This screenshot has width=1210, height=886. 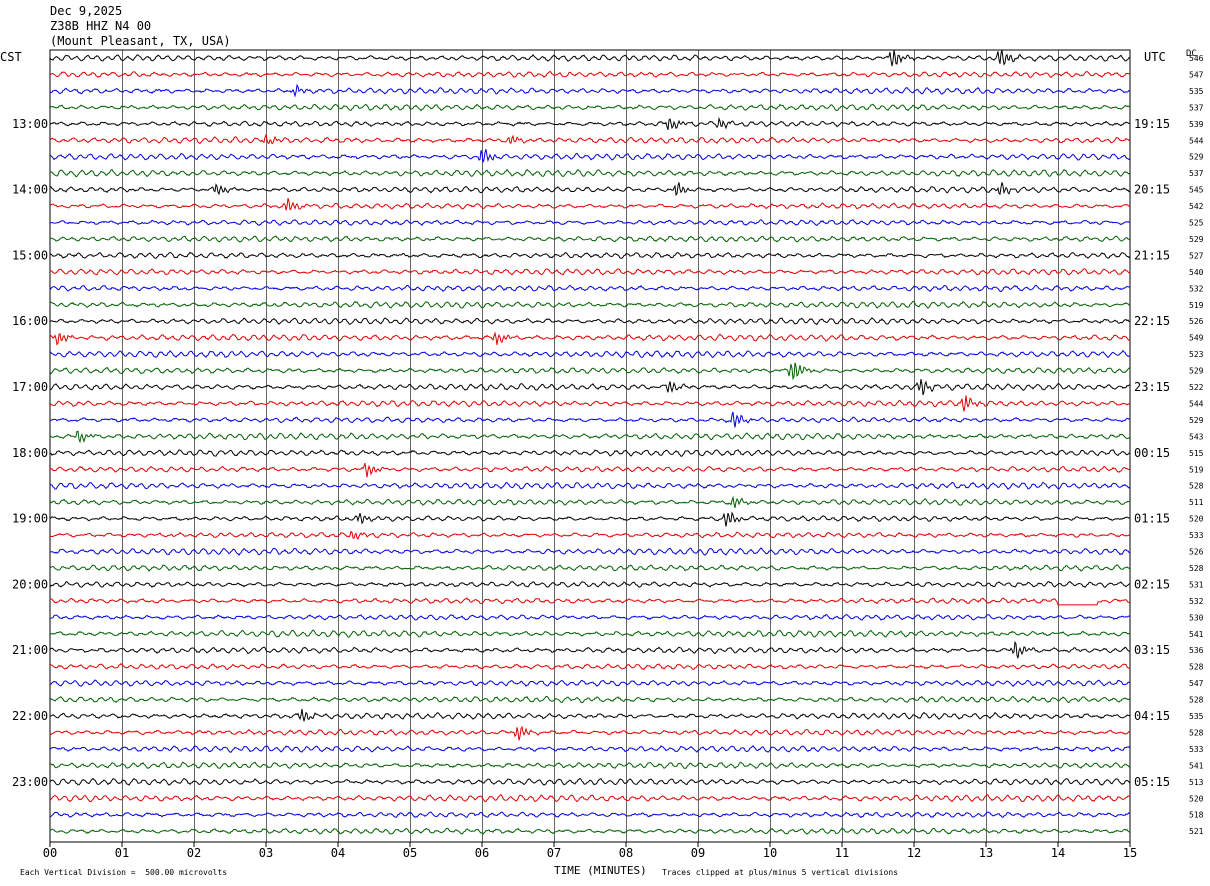 I want to click on x-tick-label: 03, so click(x=266, y=853).